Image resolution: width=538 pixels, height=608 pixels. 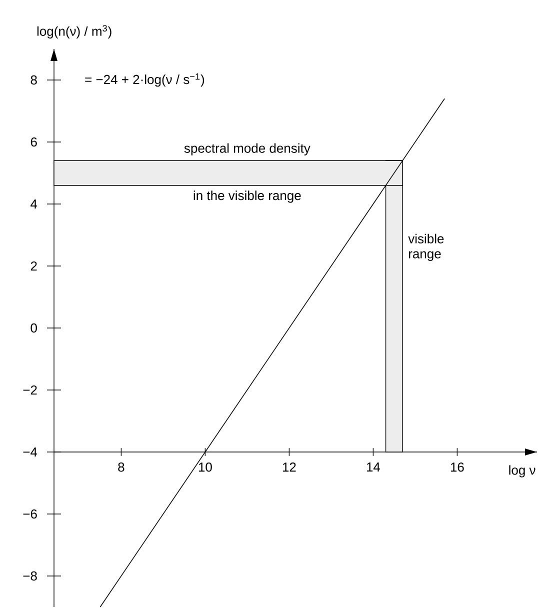 What do you see at coordinates (33, 80) in the screenshot?
I see `y-tick-label: 8` at bounding box center [33, 80].